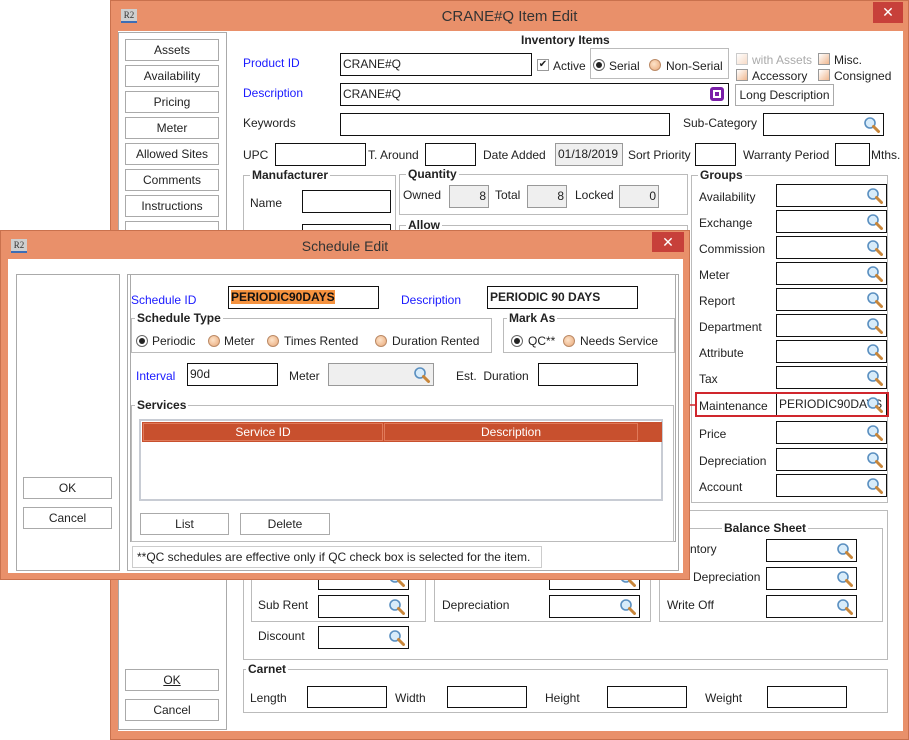 This screenshot has width=909, height=740. What do you see at coordinates (534, 94) in the screenshot?
I see `description-input: CRANE#Q` at bounding box center [534, 94].